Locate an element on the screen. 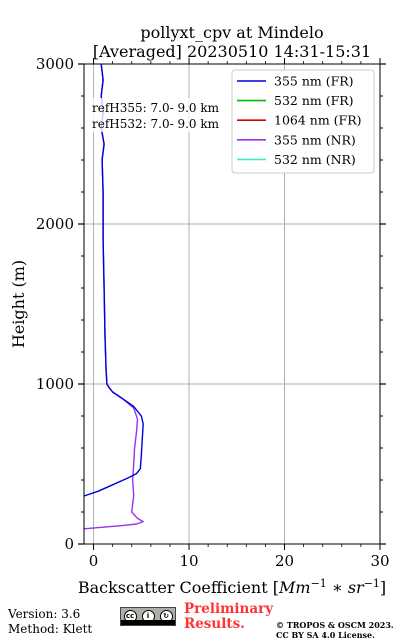 The width and height of the screenshot is (400, 640). chart-subtitle: [Averaged] 20230510 14:31-15:31 is located at coordinates (232, 51).